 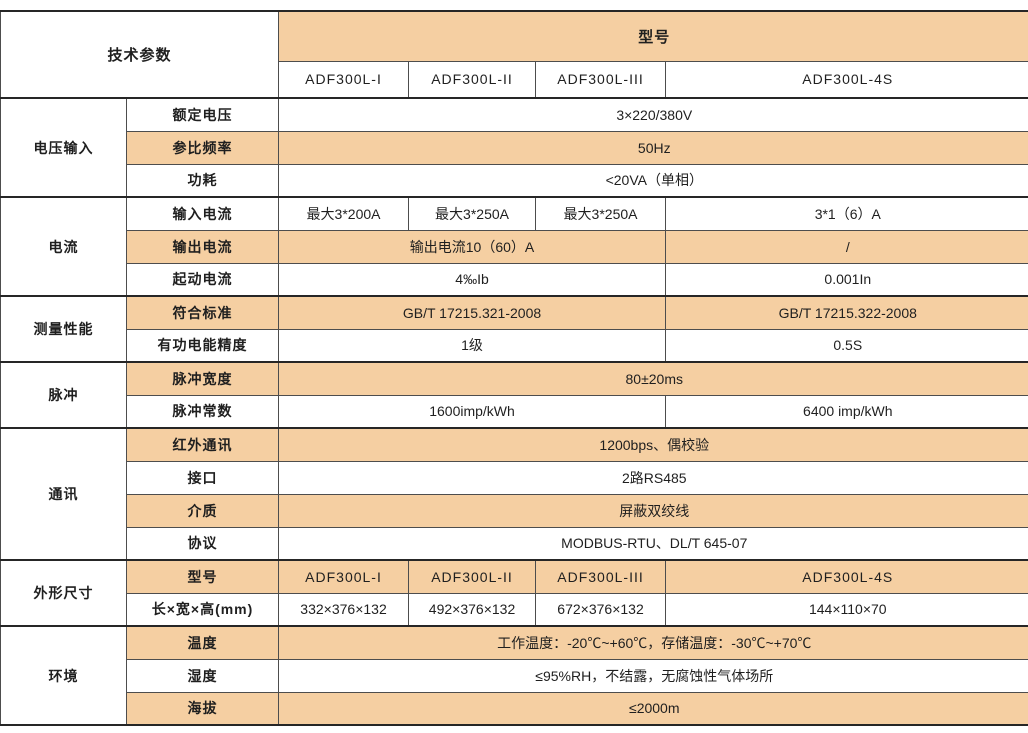 I want to click on group-label: 环境, so click(x=63, y=675).